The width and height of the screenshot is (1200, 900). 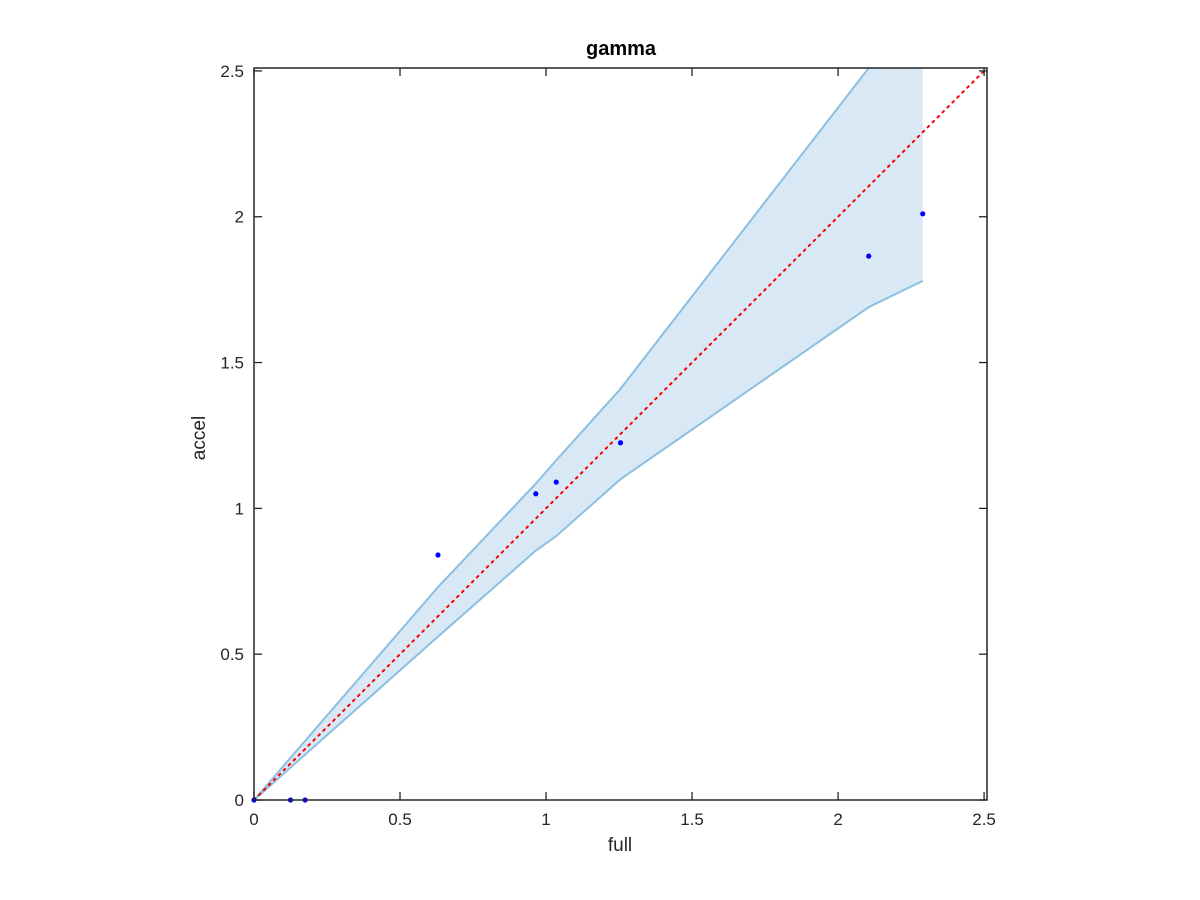 I want to click on x-axis-label: full, so click(x=620, y=845).